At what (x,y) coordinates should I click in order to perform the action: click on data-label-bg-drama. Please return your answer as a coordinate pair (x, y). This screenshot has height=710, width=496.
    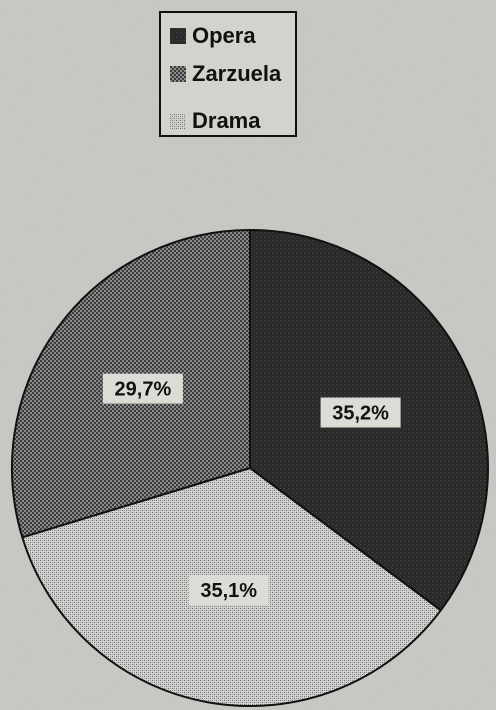
    Looking at the image, I should click on (228, 589).